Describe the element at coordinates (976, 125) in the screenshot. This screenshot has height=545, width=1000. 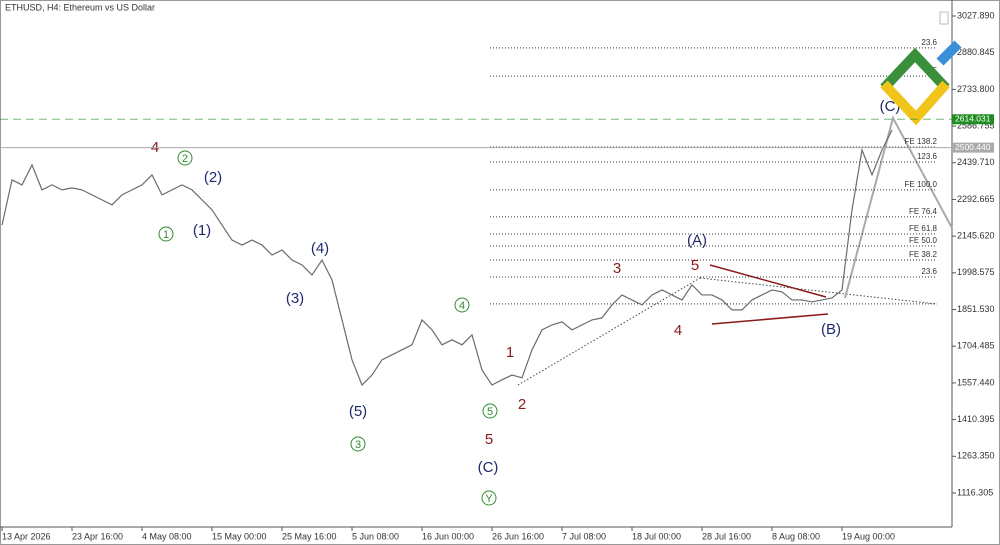
I see `y-tick-label: 2586.755` at that location.